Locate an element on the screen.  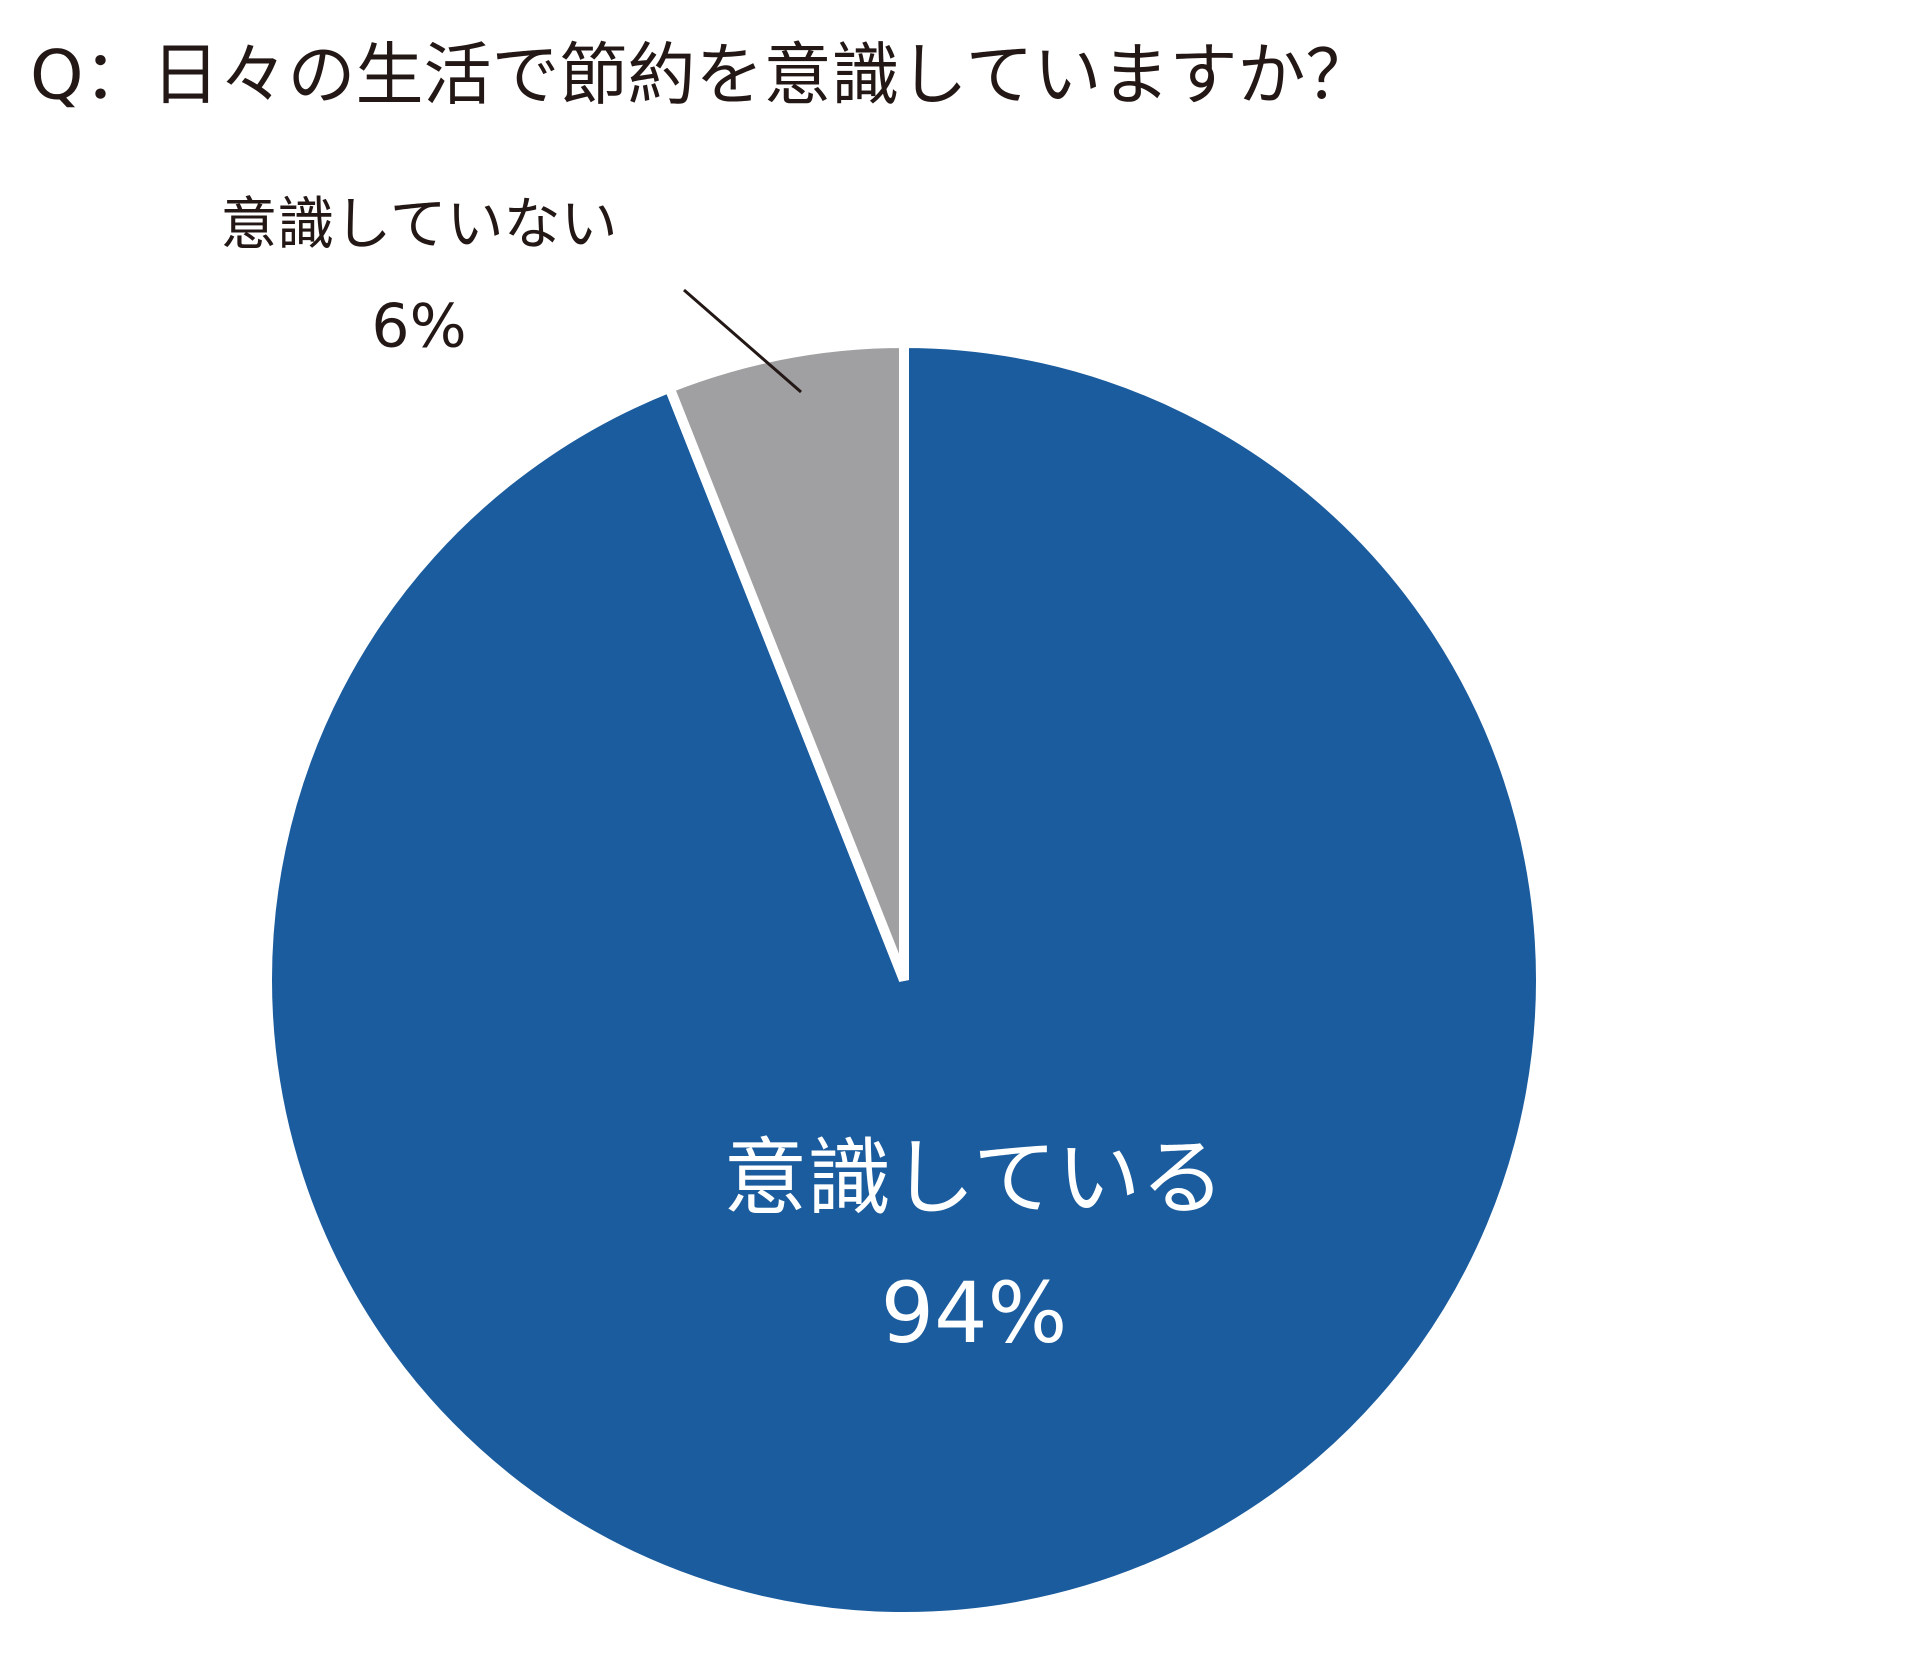
slice-label: 意識していない is located at coordinates (418, 225).